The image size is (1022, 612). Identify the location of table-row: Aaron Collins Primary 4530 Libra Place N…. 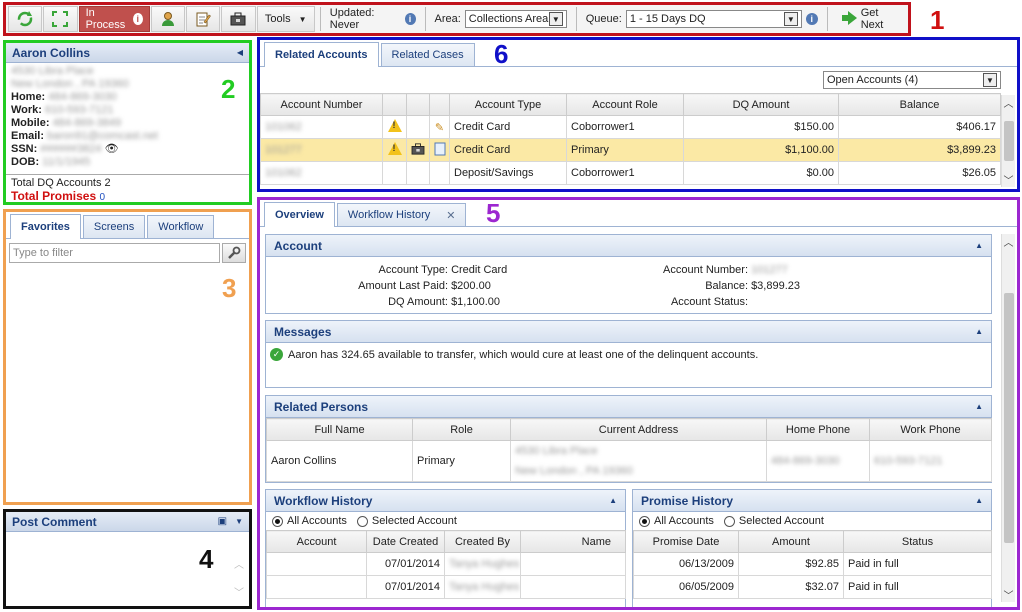
(629, 461).